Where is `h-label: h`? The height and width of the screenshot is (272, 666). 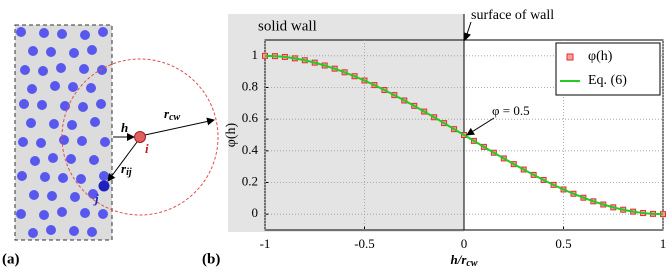
h-label: h is located at coordinates (124, 127).